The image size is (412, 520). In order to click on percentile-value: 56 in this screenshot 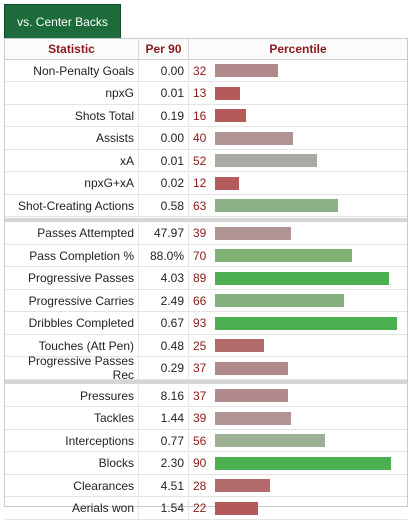, I will do `click(200, 440)`.